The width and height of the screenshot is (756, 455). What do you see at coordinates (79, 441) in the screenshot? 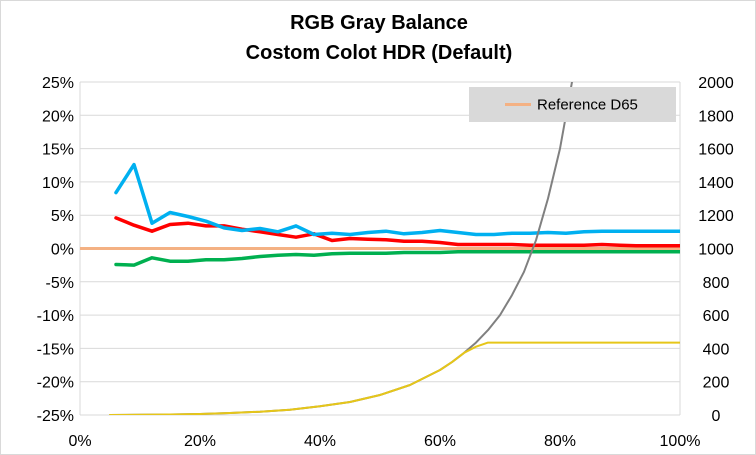
I see `x-tick-label: 0%` at bounding box center [79, 441].